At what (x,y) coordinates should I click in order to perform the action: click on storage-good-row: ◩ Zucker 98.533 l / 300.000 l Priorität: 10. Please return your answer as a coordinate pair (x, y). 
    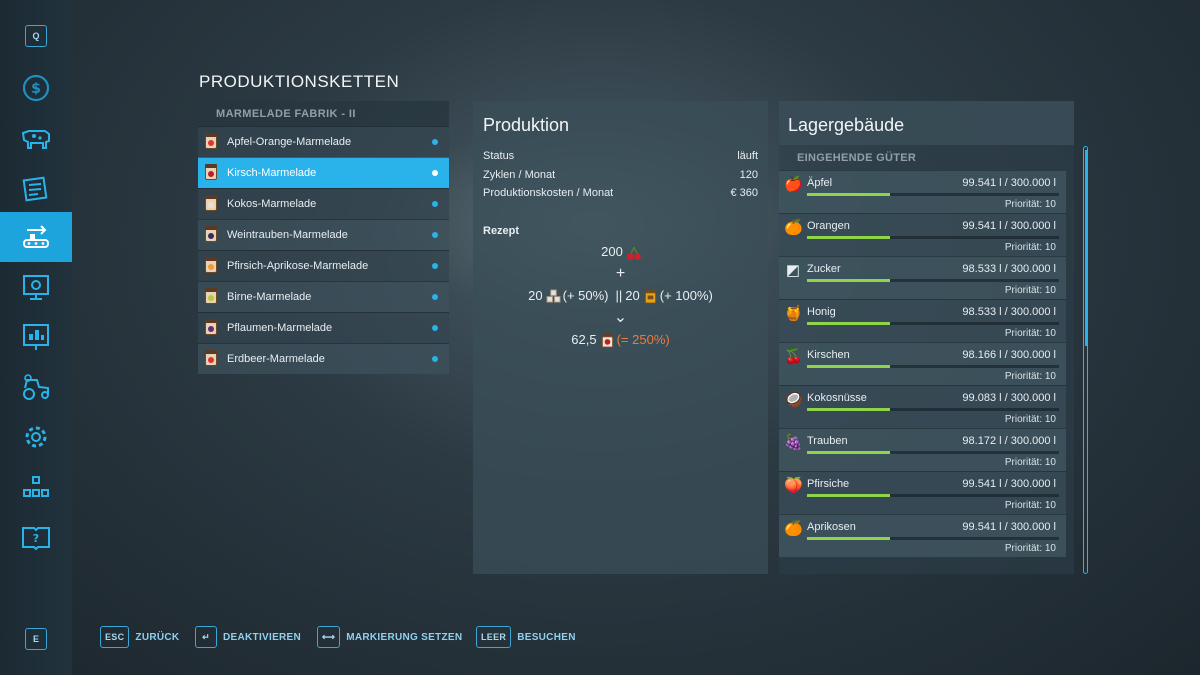
    Looking at the image, I should click on (922, 277).